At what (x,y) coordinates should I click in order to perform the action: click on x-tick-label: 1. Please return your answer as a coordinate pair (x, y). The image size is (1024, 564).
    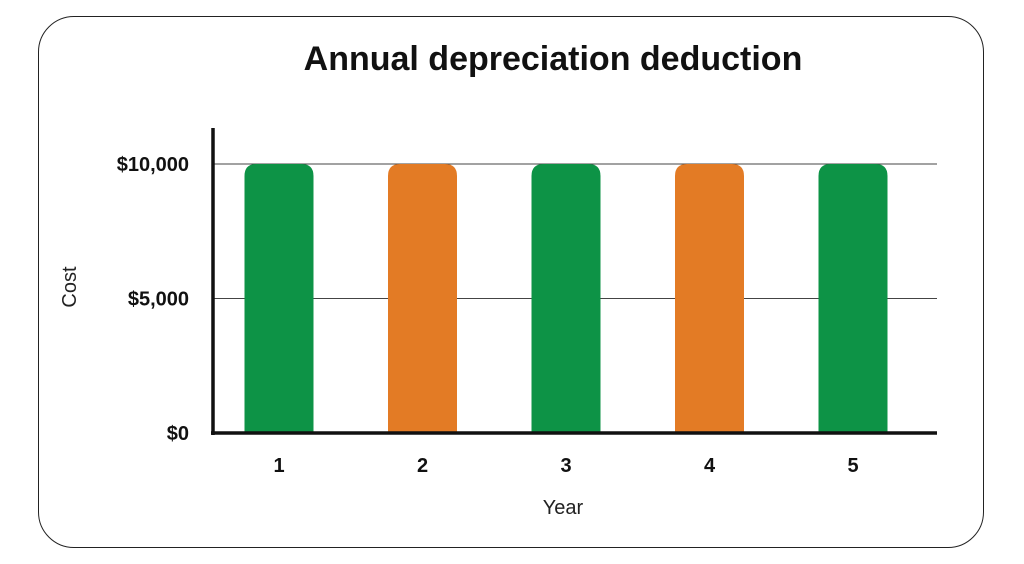
    Looking at the image, I should click on (278, 466).